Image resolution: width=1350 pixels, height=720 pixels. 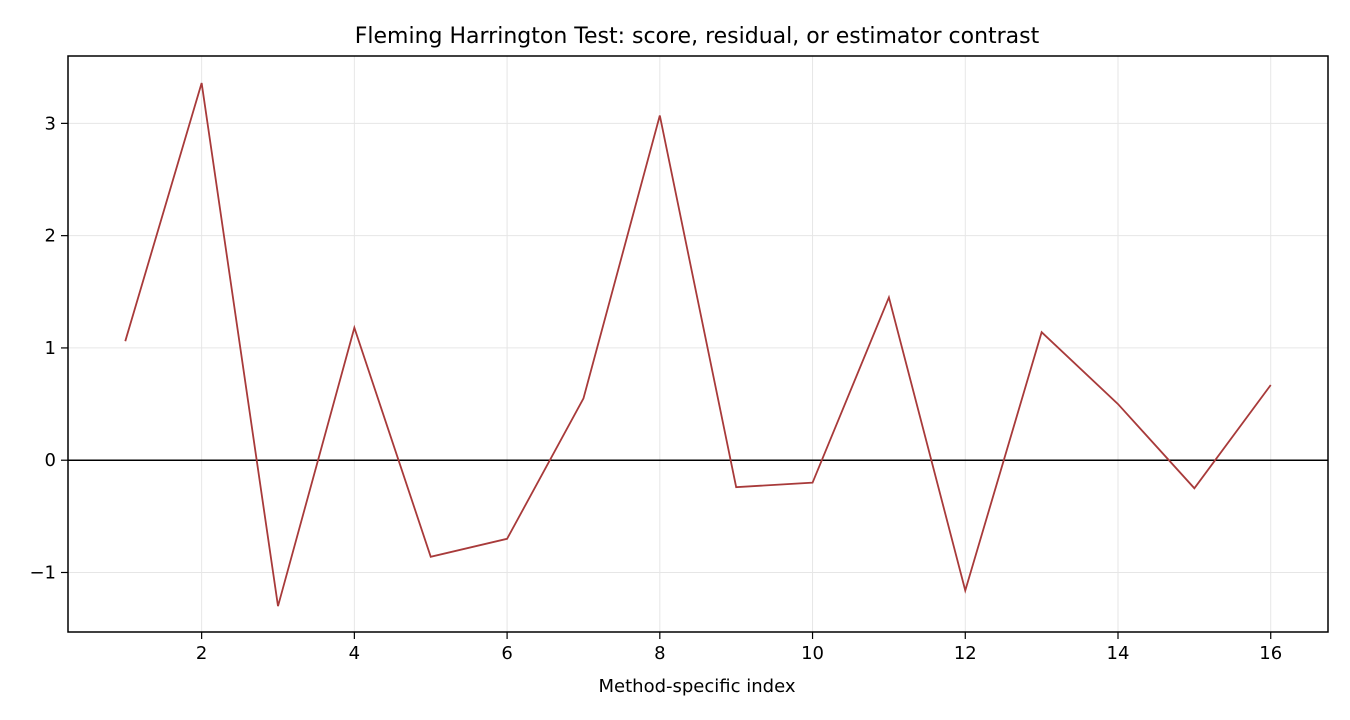 What do you see at coordinates (50, 236) in the screenshot?
I see `y-tick-label: 2` at bounding box center [50, 236].